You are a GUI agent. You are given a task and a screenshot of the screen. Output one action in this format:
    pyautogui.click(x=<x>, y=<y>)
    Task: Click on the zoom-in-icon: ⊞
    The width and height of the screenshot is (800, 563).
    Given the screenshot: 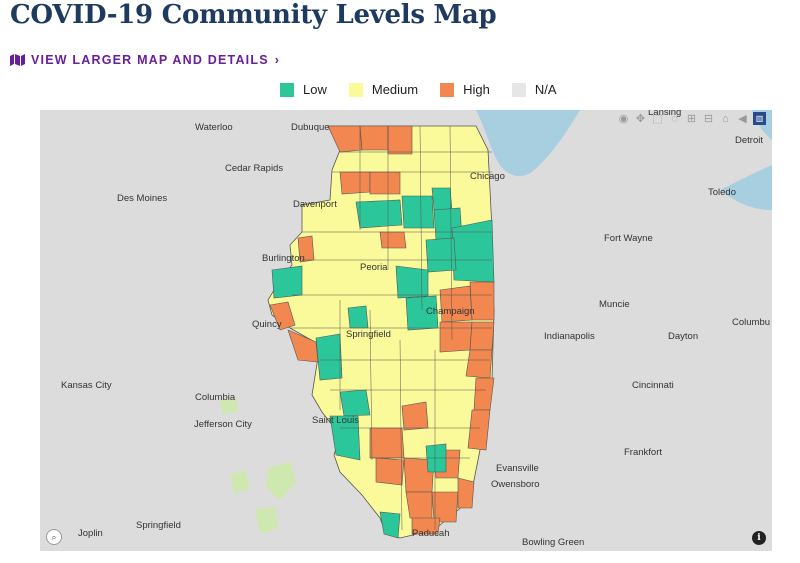 What is the action you would take?
    pyautogui.click(x=691, y=119)
    